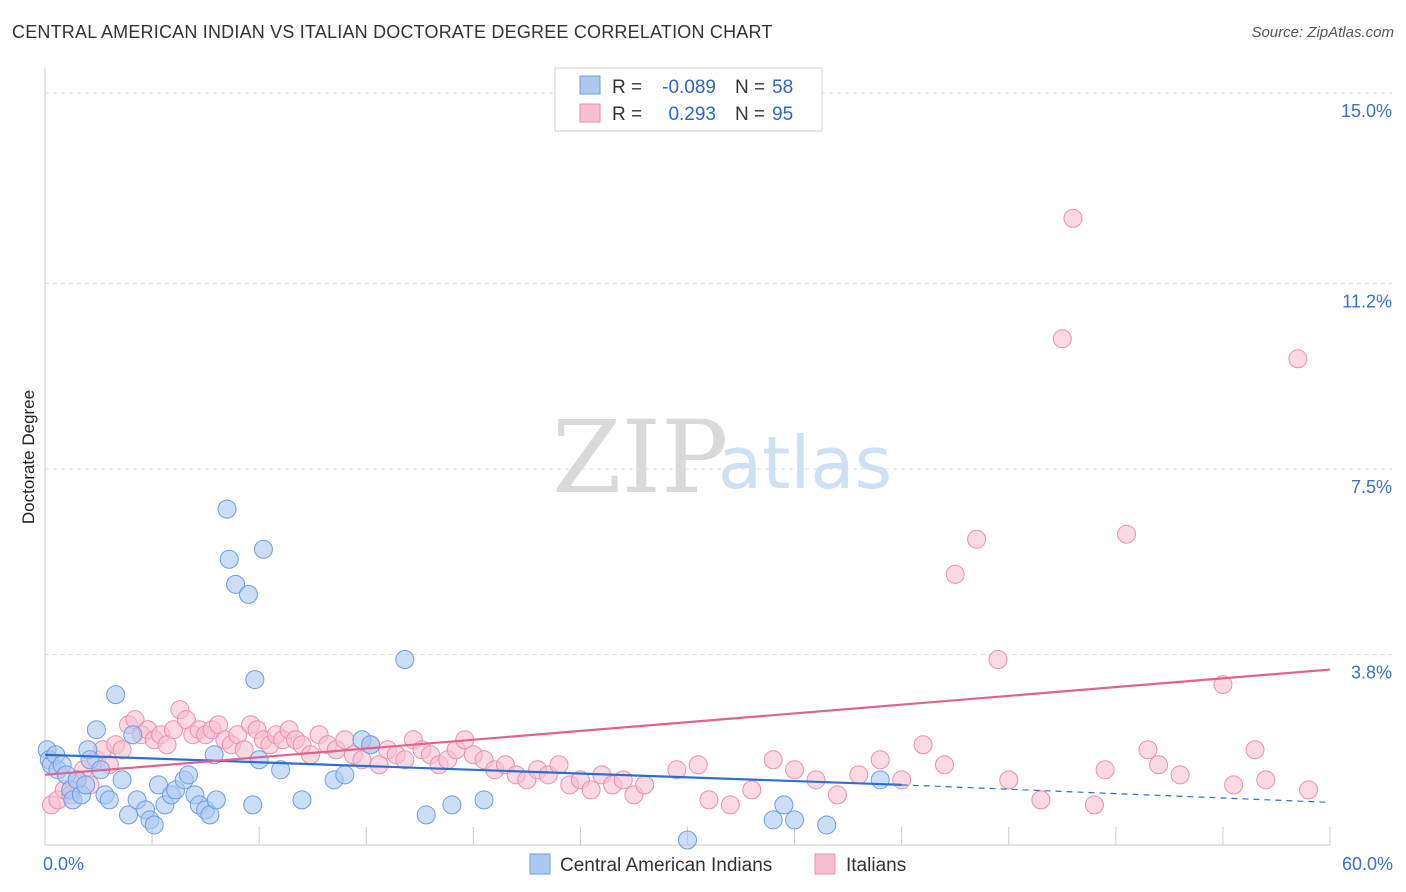 The width and height of the screenshot is (1406, 892). Describe the element at coordinates (1371, 487) in the screenshot. I see `y-tick-label: 7.5%` at that location.